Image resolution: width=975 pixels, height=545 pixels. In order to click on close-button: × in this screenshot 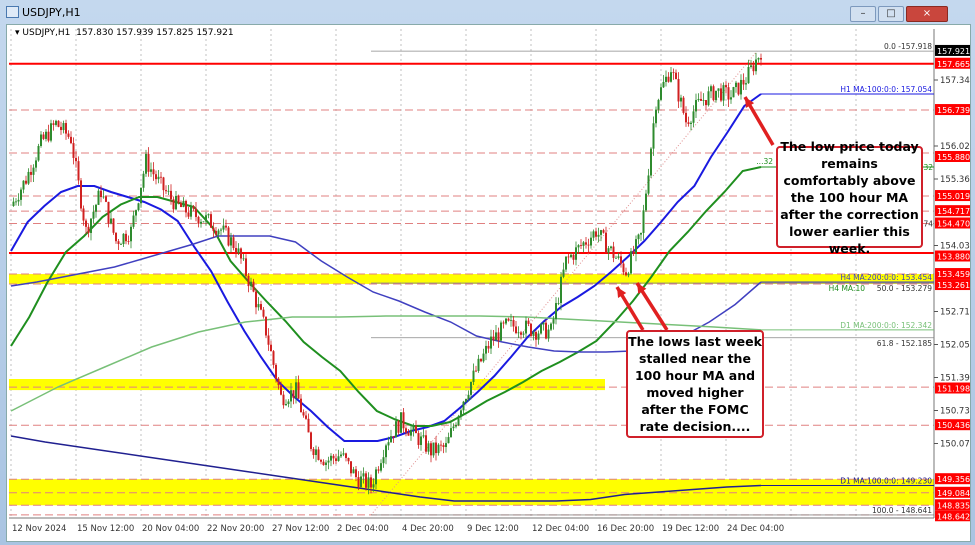, I will do `click(927, 14)`.